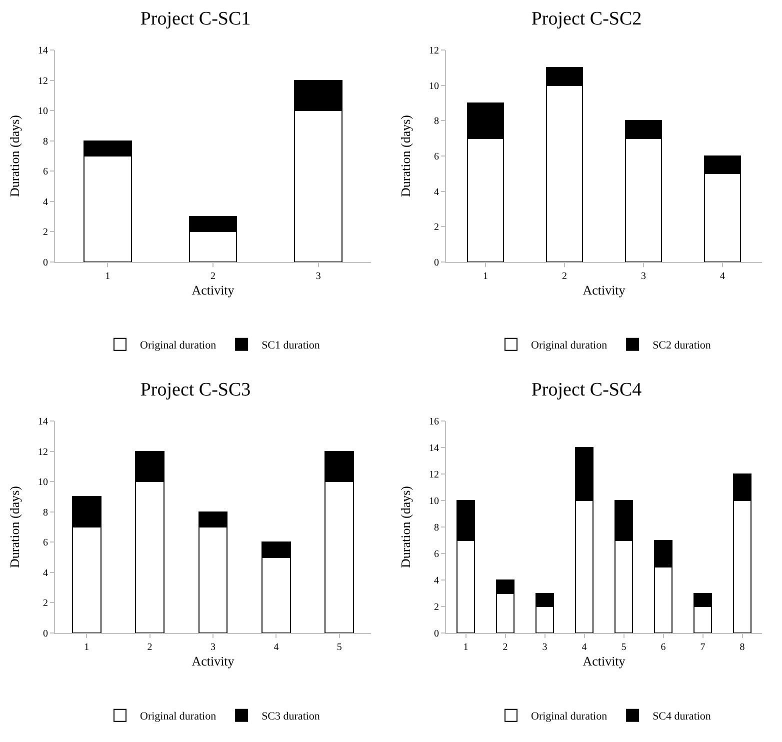 Image resolution: width=782 pixels, height=742 pixels. Describe the element at coordinates (586, 19) in the screenshot. I see `chart-title: Project C-SC2` at that location.